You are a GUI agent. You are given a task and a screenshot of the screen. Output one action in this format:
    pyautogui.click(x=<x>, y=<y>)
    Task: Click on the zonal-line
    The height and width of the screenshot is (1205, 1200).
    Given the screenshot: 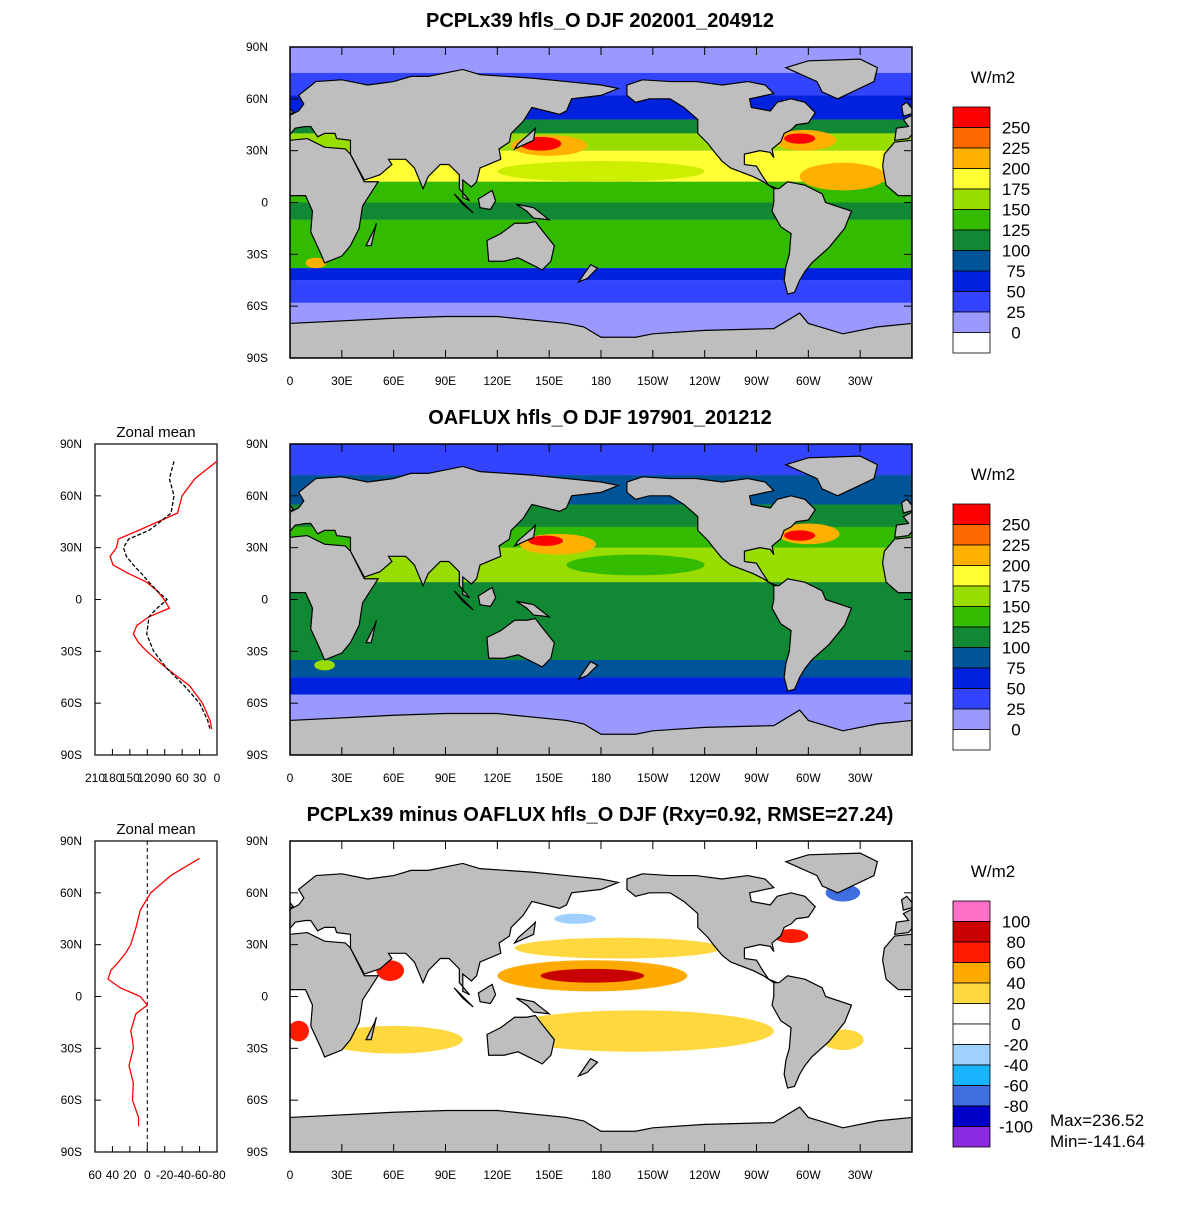 What is the action you would take?
    pyautogui.click(x=166, y=595)
    